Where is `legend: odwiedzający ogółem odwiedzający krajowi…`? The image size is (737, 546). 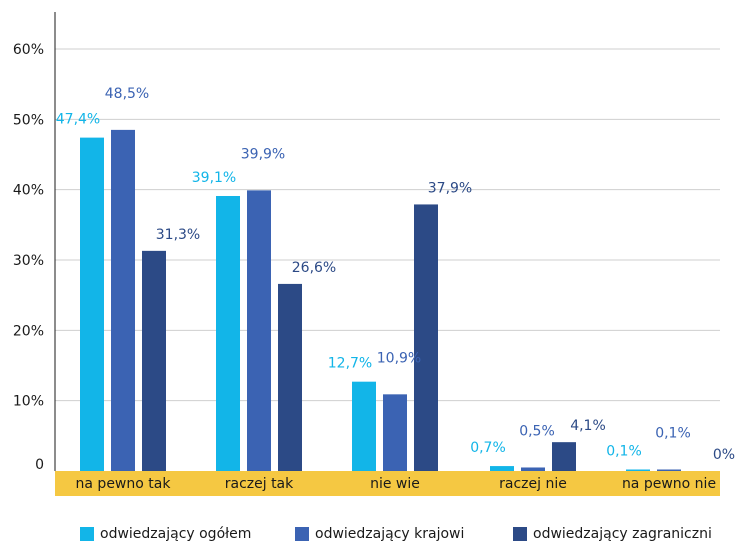 legend: odwiedzający ogółem odwiedzający krajowi… is located at coordinates (368, 536).